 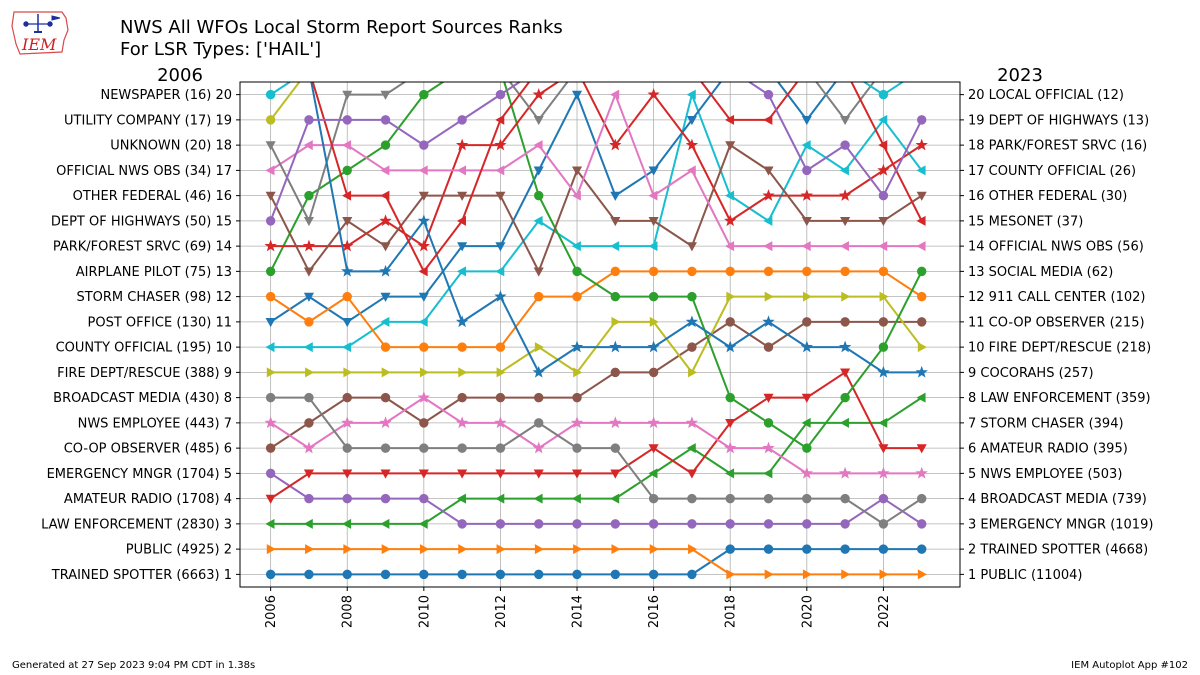 I want to click on x-tick-label: 2022, so click(x=884, y=611).